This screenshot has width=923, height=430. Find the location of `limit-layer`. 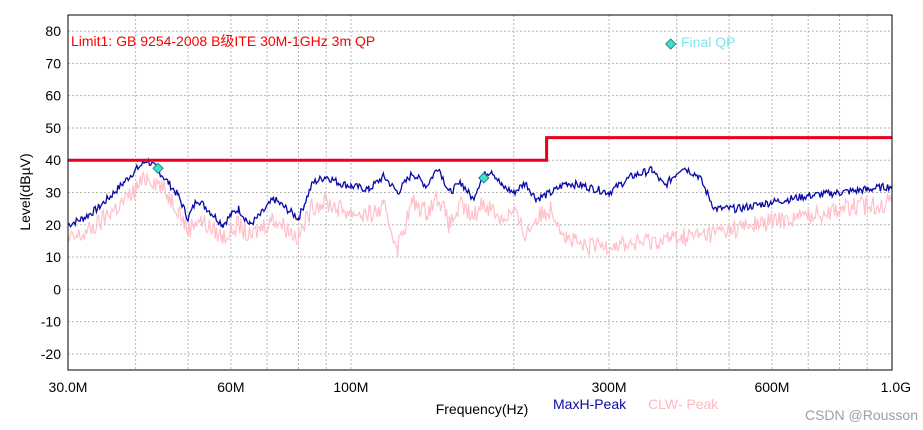

limit-layer is located at coordinates (480, 149).